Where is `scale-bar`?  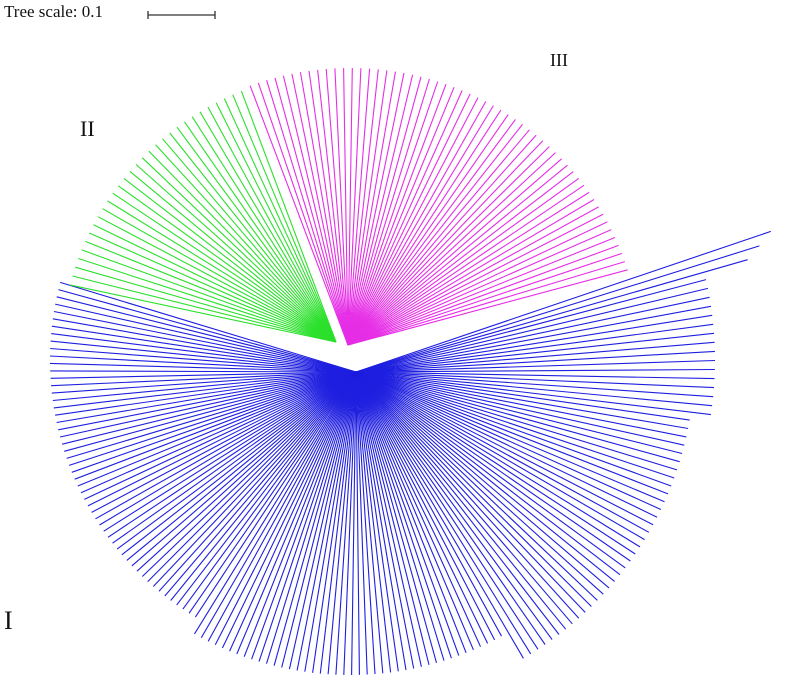
scale-bar is located at coordinates (181, 15).